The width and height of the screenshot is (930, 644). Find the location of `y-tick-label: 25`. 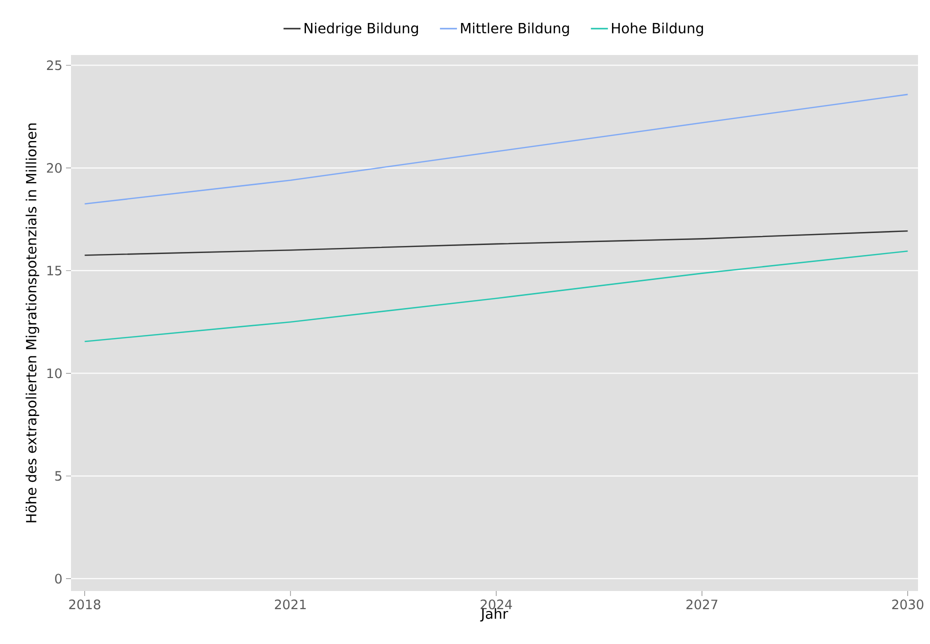

y-tick-label: 25 is located at coordinates (54, 65).